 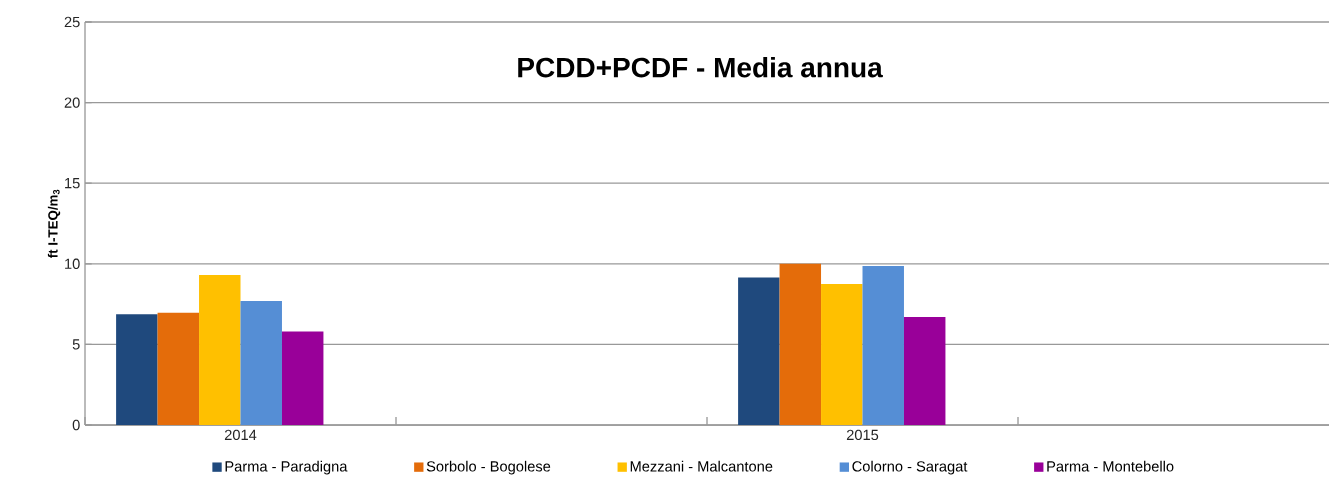 What do you see at coordinates (54, 224) in the screenshot?
I see `y-axis-title: ft I-TEQ/m$_{3}$` at bounding box center [54, 224].